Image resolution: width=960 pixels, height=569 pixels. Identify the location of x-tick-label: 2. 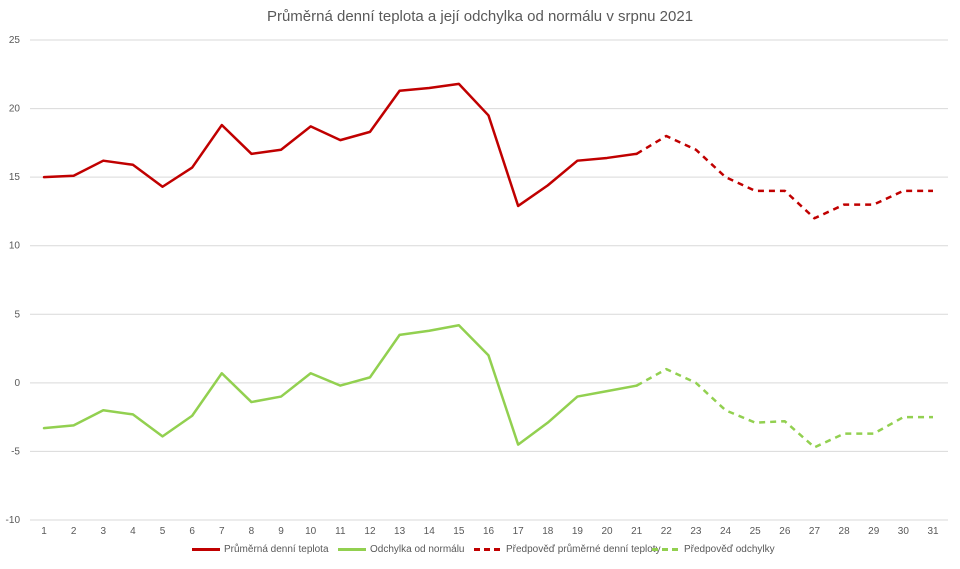
(74, 531).